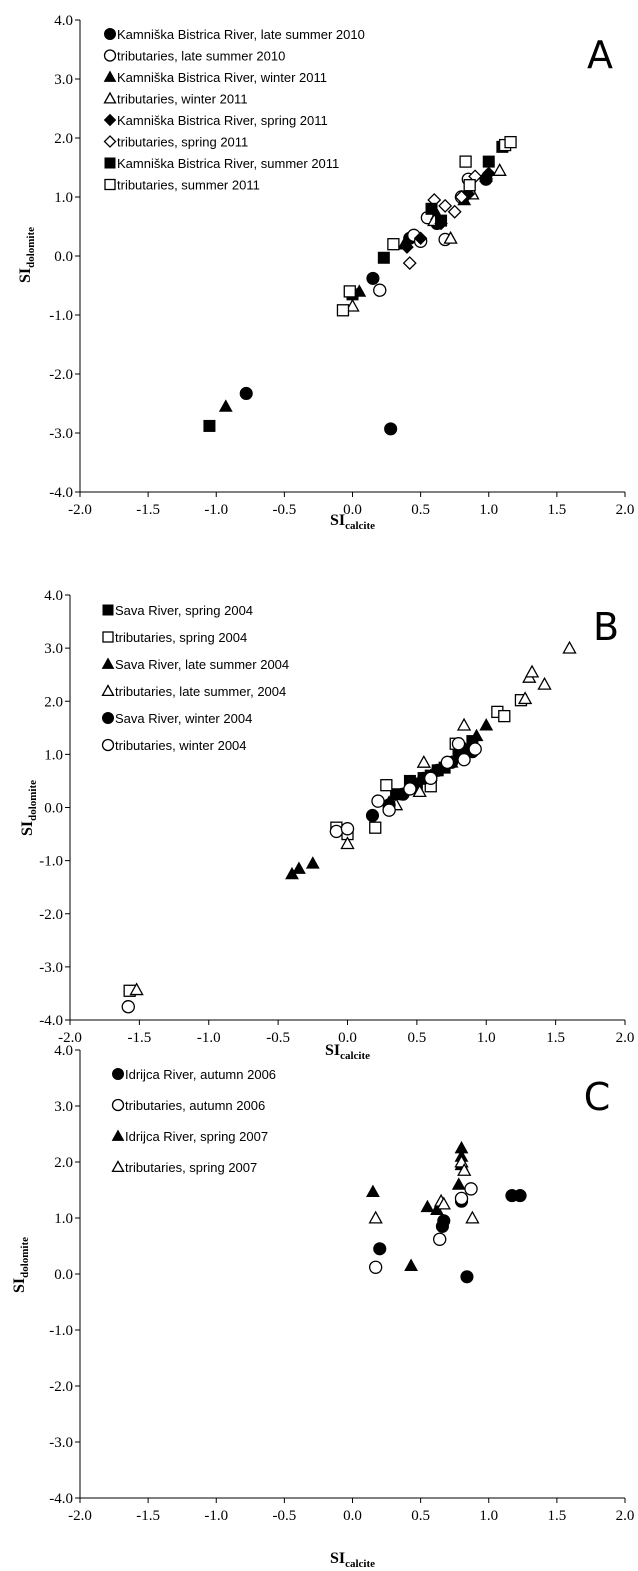 The image size is (638, 1571). Describe the element at coordinates (355, 1056) in the screenshot. I see `x-axis-label-sub: calcite` at that location.